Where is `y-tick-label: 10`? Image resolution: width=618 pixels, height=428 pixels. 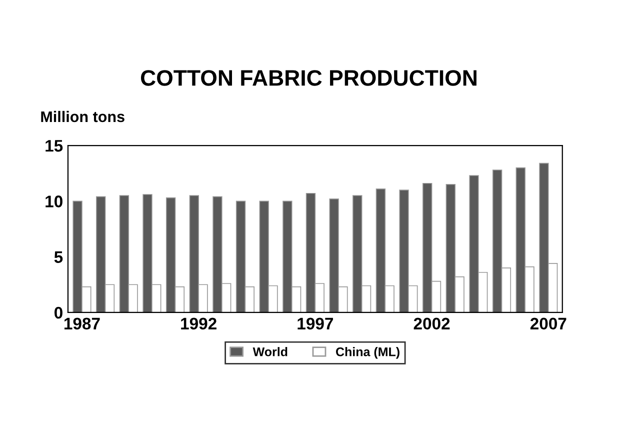 y-tick-label: 10 is located at coordinates (54, 202).